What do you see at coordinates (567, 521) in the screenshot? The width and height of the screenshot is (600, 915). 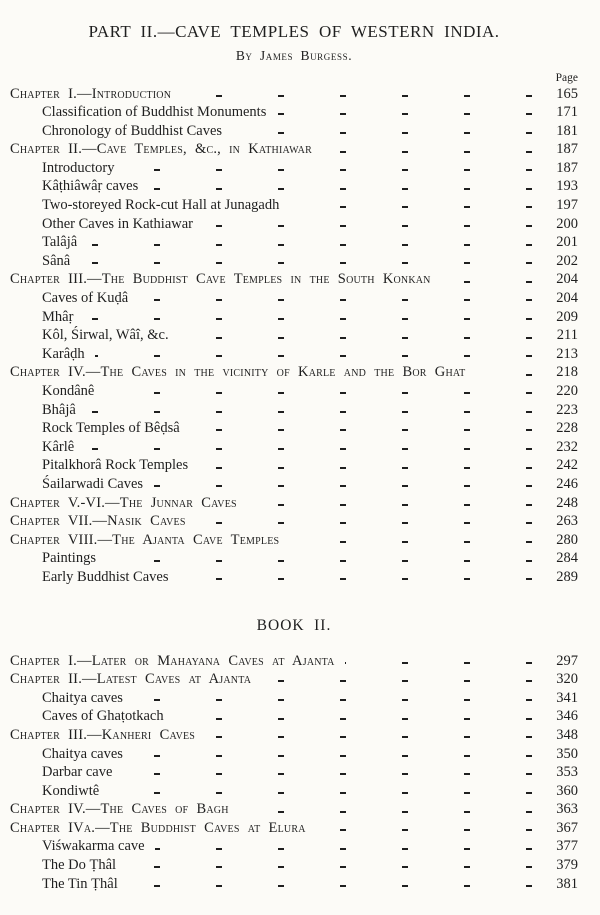 I see `toc-page-number: 263` at bounding box center [567, 521].